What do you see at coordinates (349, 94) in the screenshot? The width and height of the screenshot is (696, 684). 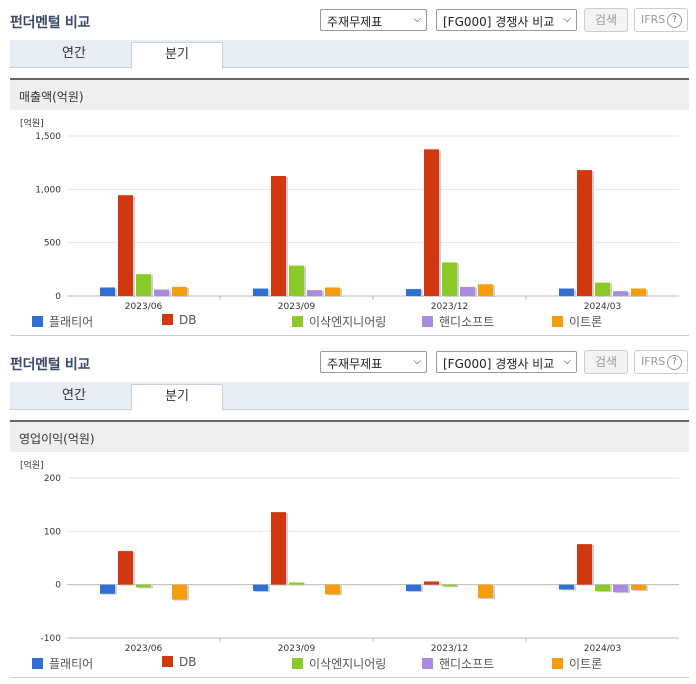 I see `section-bar: 매출액(억원)` at bounding box center [349, 94].